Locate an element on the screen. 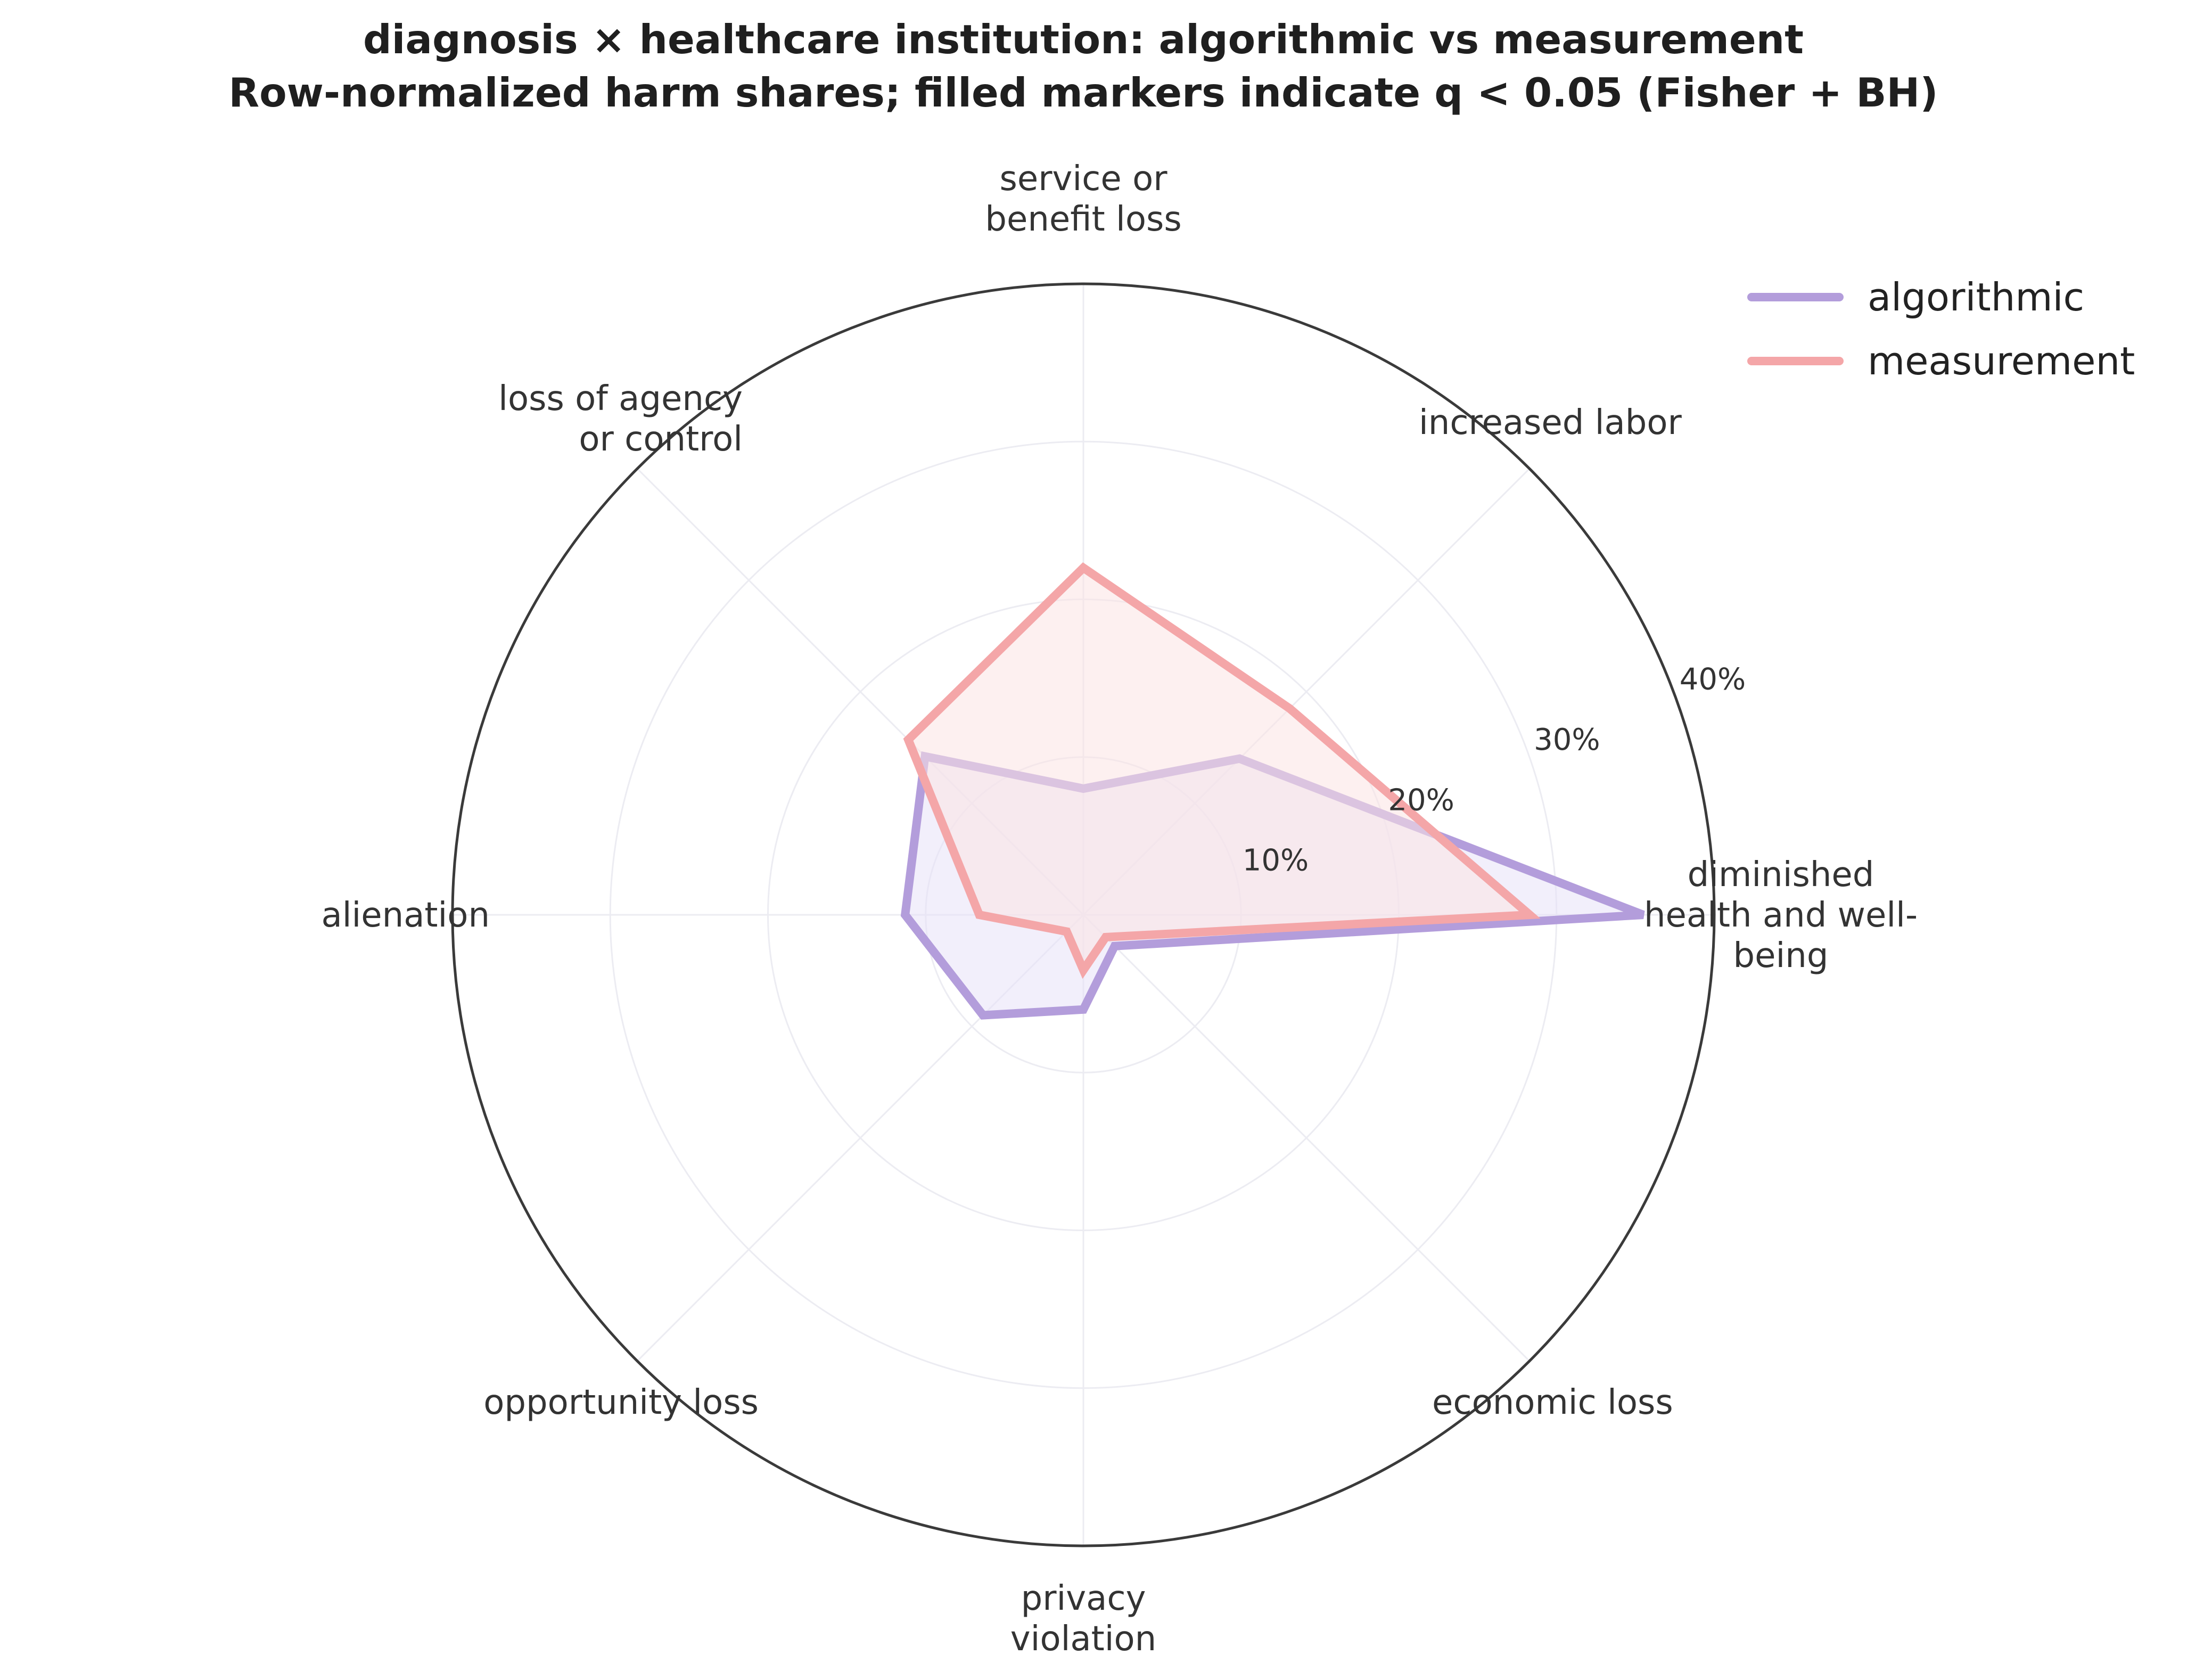  r-tick-label-20: 20% is located at coordinates (1421, 800).